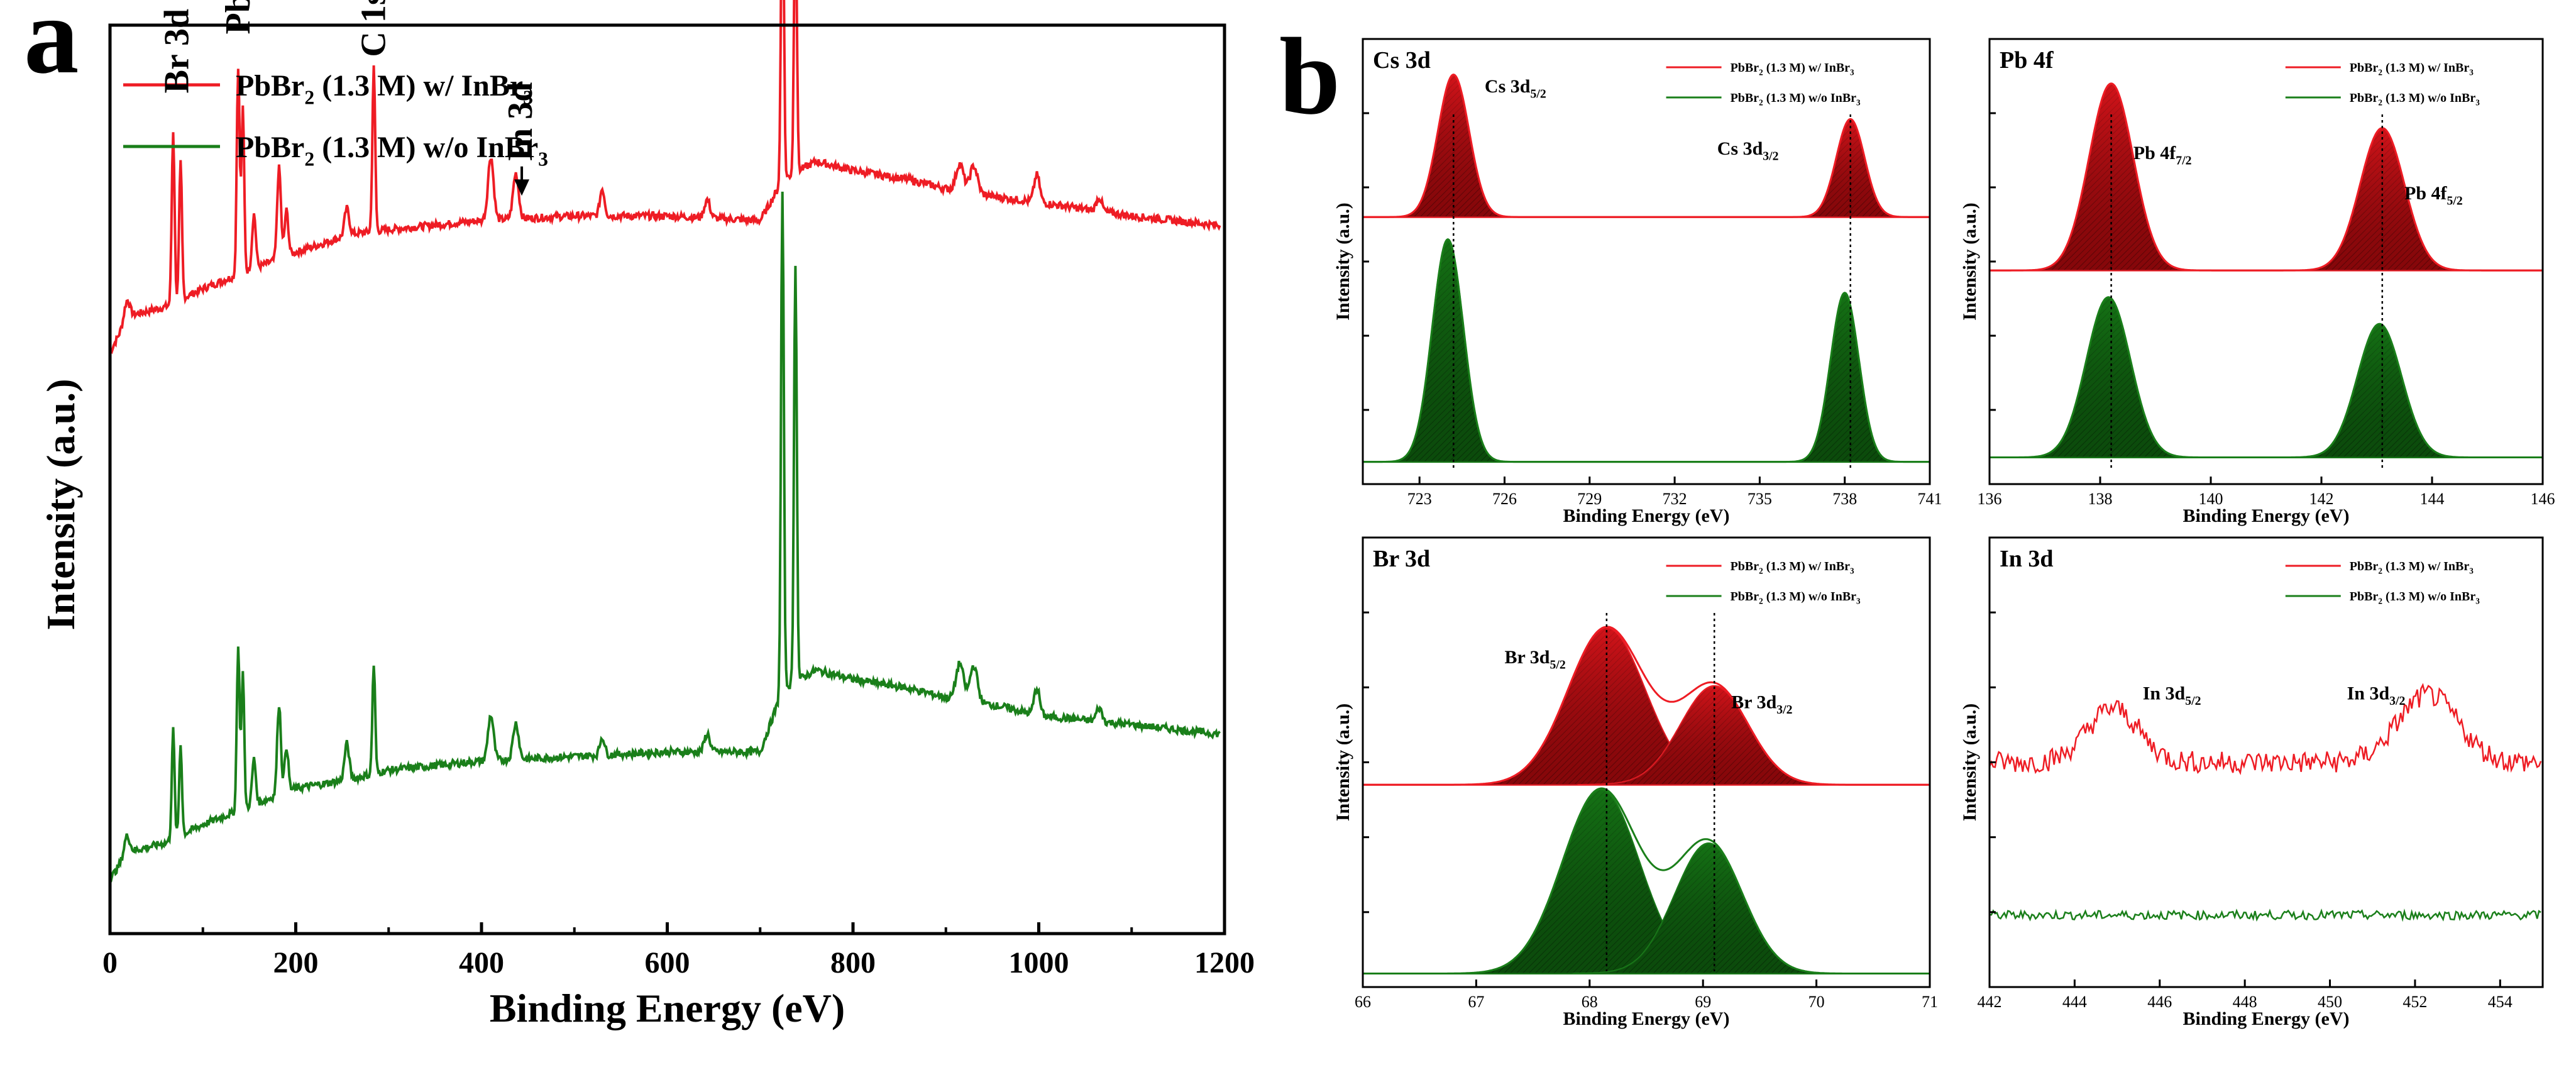  I want to click on br3d-x-axis-label: Binding Energy (eV), so click(1646, 1018).